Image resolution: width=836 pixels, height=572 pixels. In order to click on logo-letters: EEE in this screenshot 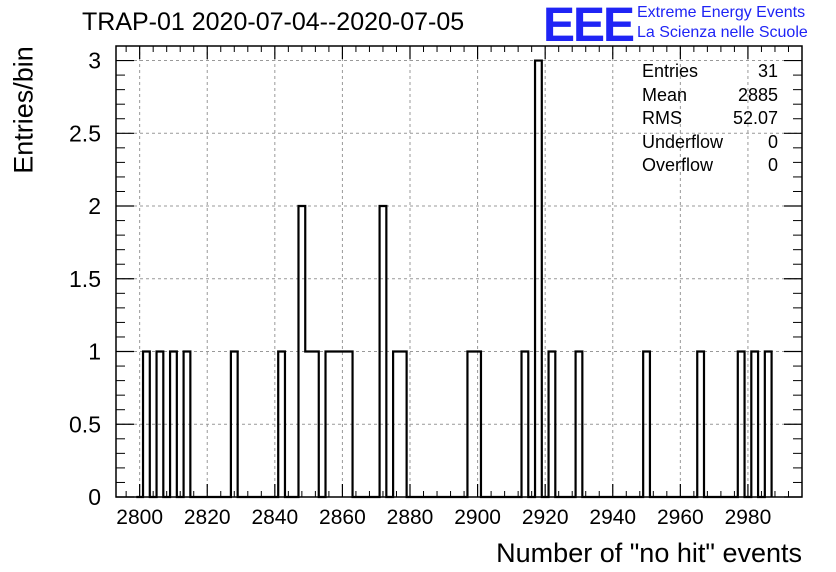, I will do `click(589, 26)`.